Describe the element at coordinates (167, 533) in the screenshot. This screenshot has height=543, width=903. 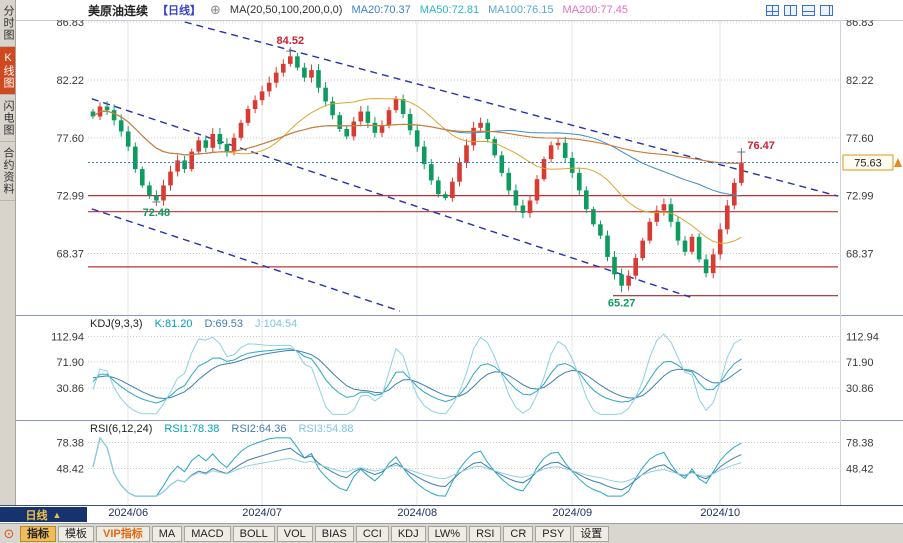
I see `toolbar-item-ma: MA` at that location.